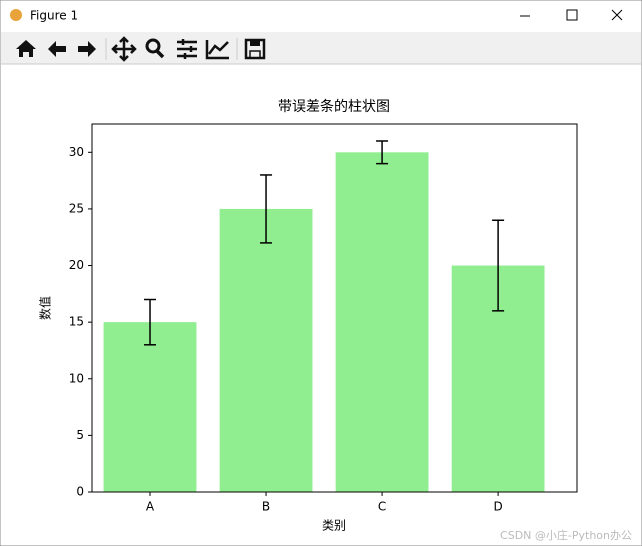 This screenshot has width=642, height=546. I want to click on toolbar, so click(321, 48).